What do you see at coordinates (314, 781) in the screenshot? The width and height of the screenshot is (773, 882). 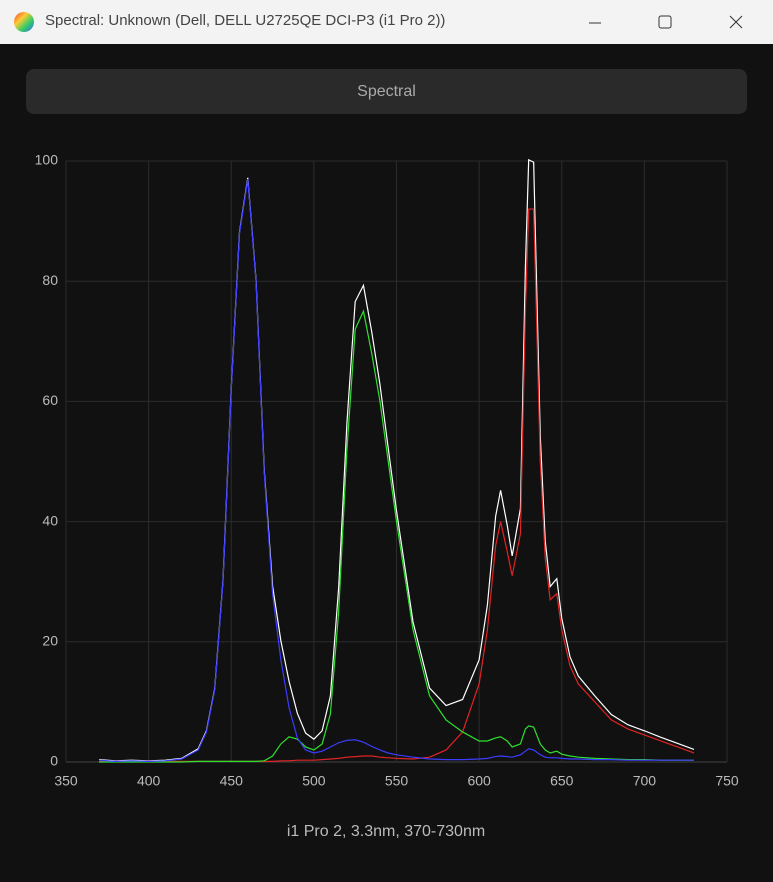 I see `x-tick-label: 500` at bounding box center [314, 781].